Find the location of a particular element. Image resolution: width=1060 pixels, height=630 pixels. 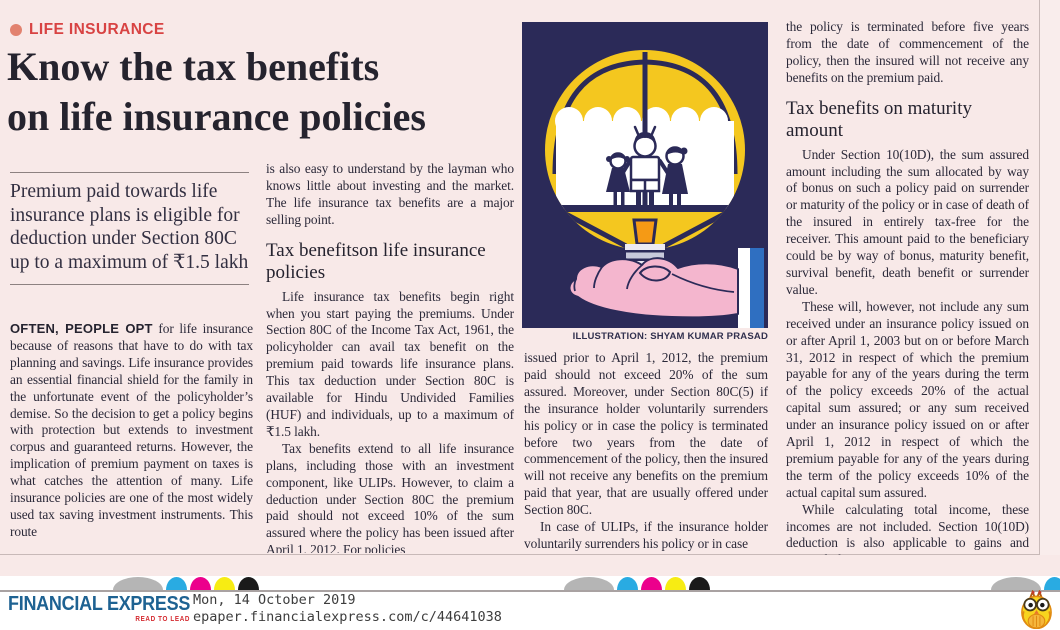

headline-line-1: Know the tax benefits is located at coordinates (193, 66).